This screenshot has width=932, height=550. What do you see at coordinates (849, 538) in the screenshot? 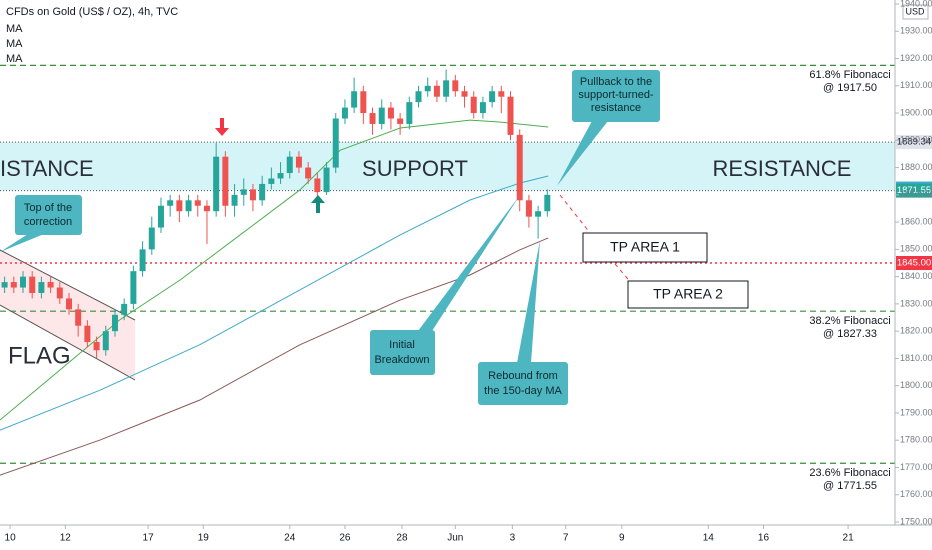
I see `x-tick-label: 21` at bounding box center [849, 538].